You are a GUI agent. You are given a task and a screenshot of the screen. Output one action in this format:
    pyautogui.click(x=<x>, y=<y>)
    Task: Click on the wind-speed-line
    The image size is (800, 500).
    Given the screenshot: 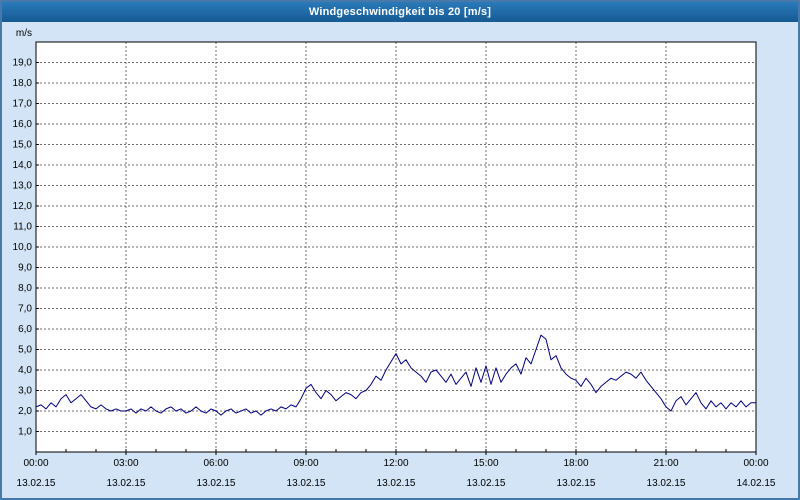 What is the action you would take?
    pyautogui.click(x=395, y=375)
    